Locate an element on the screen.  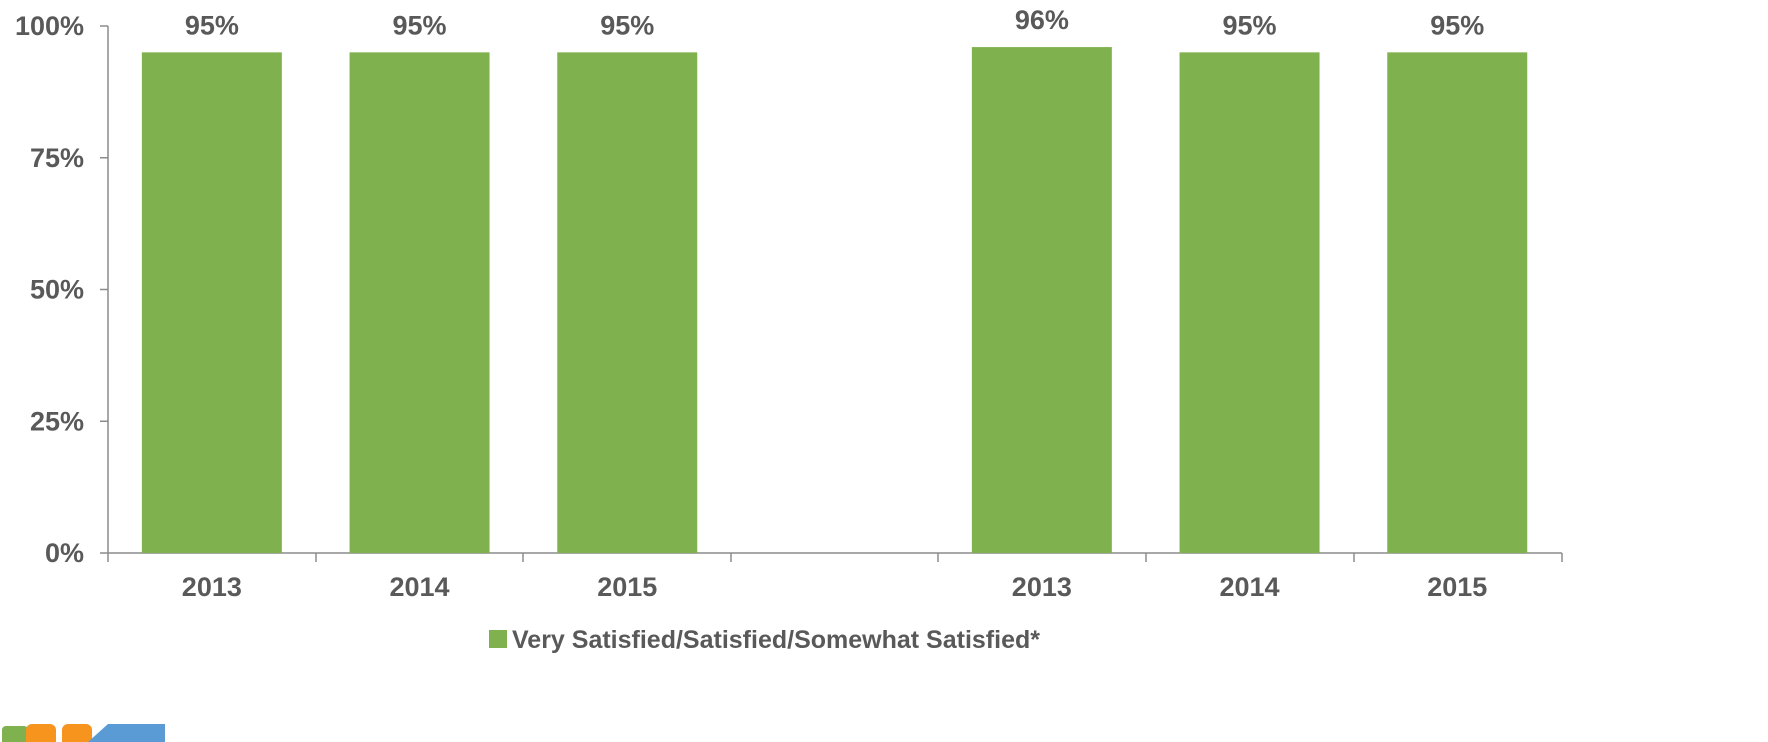
y-tick-label: 0% is located at coordinates (64, 553).